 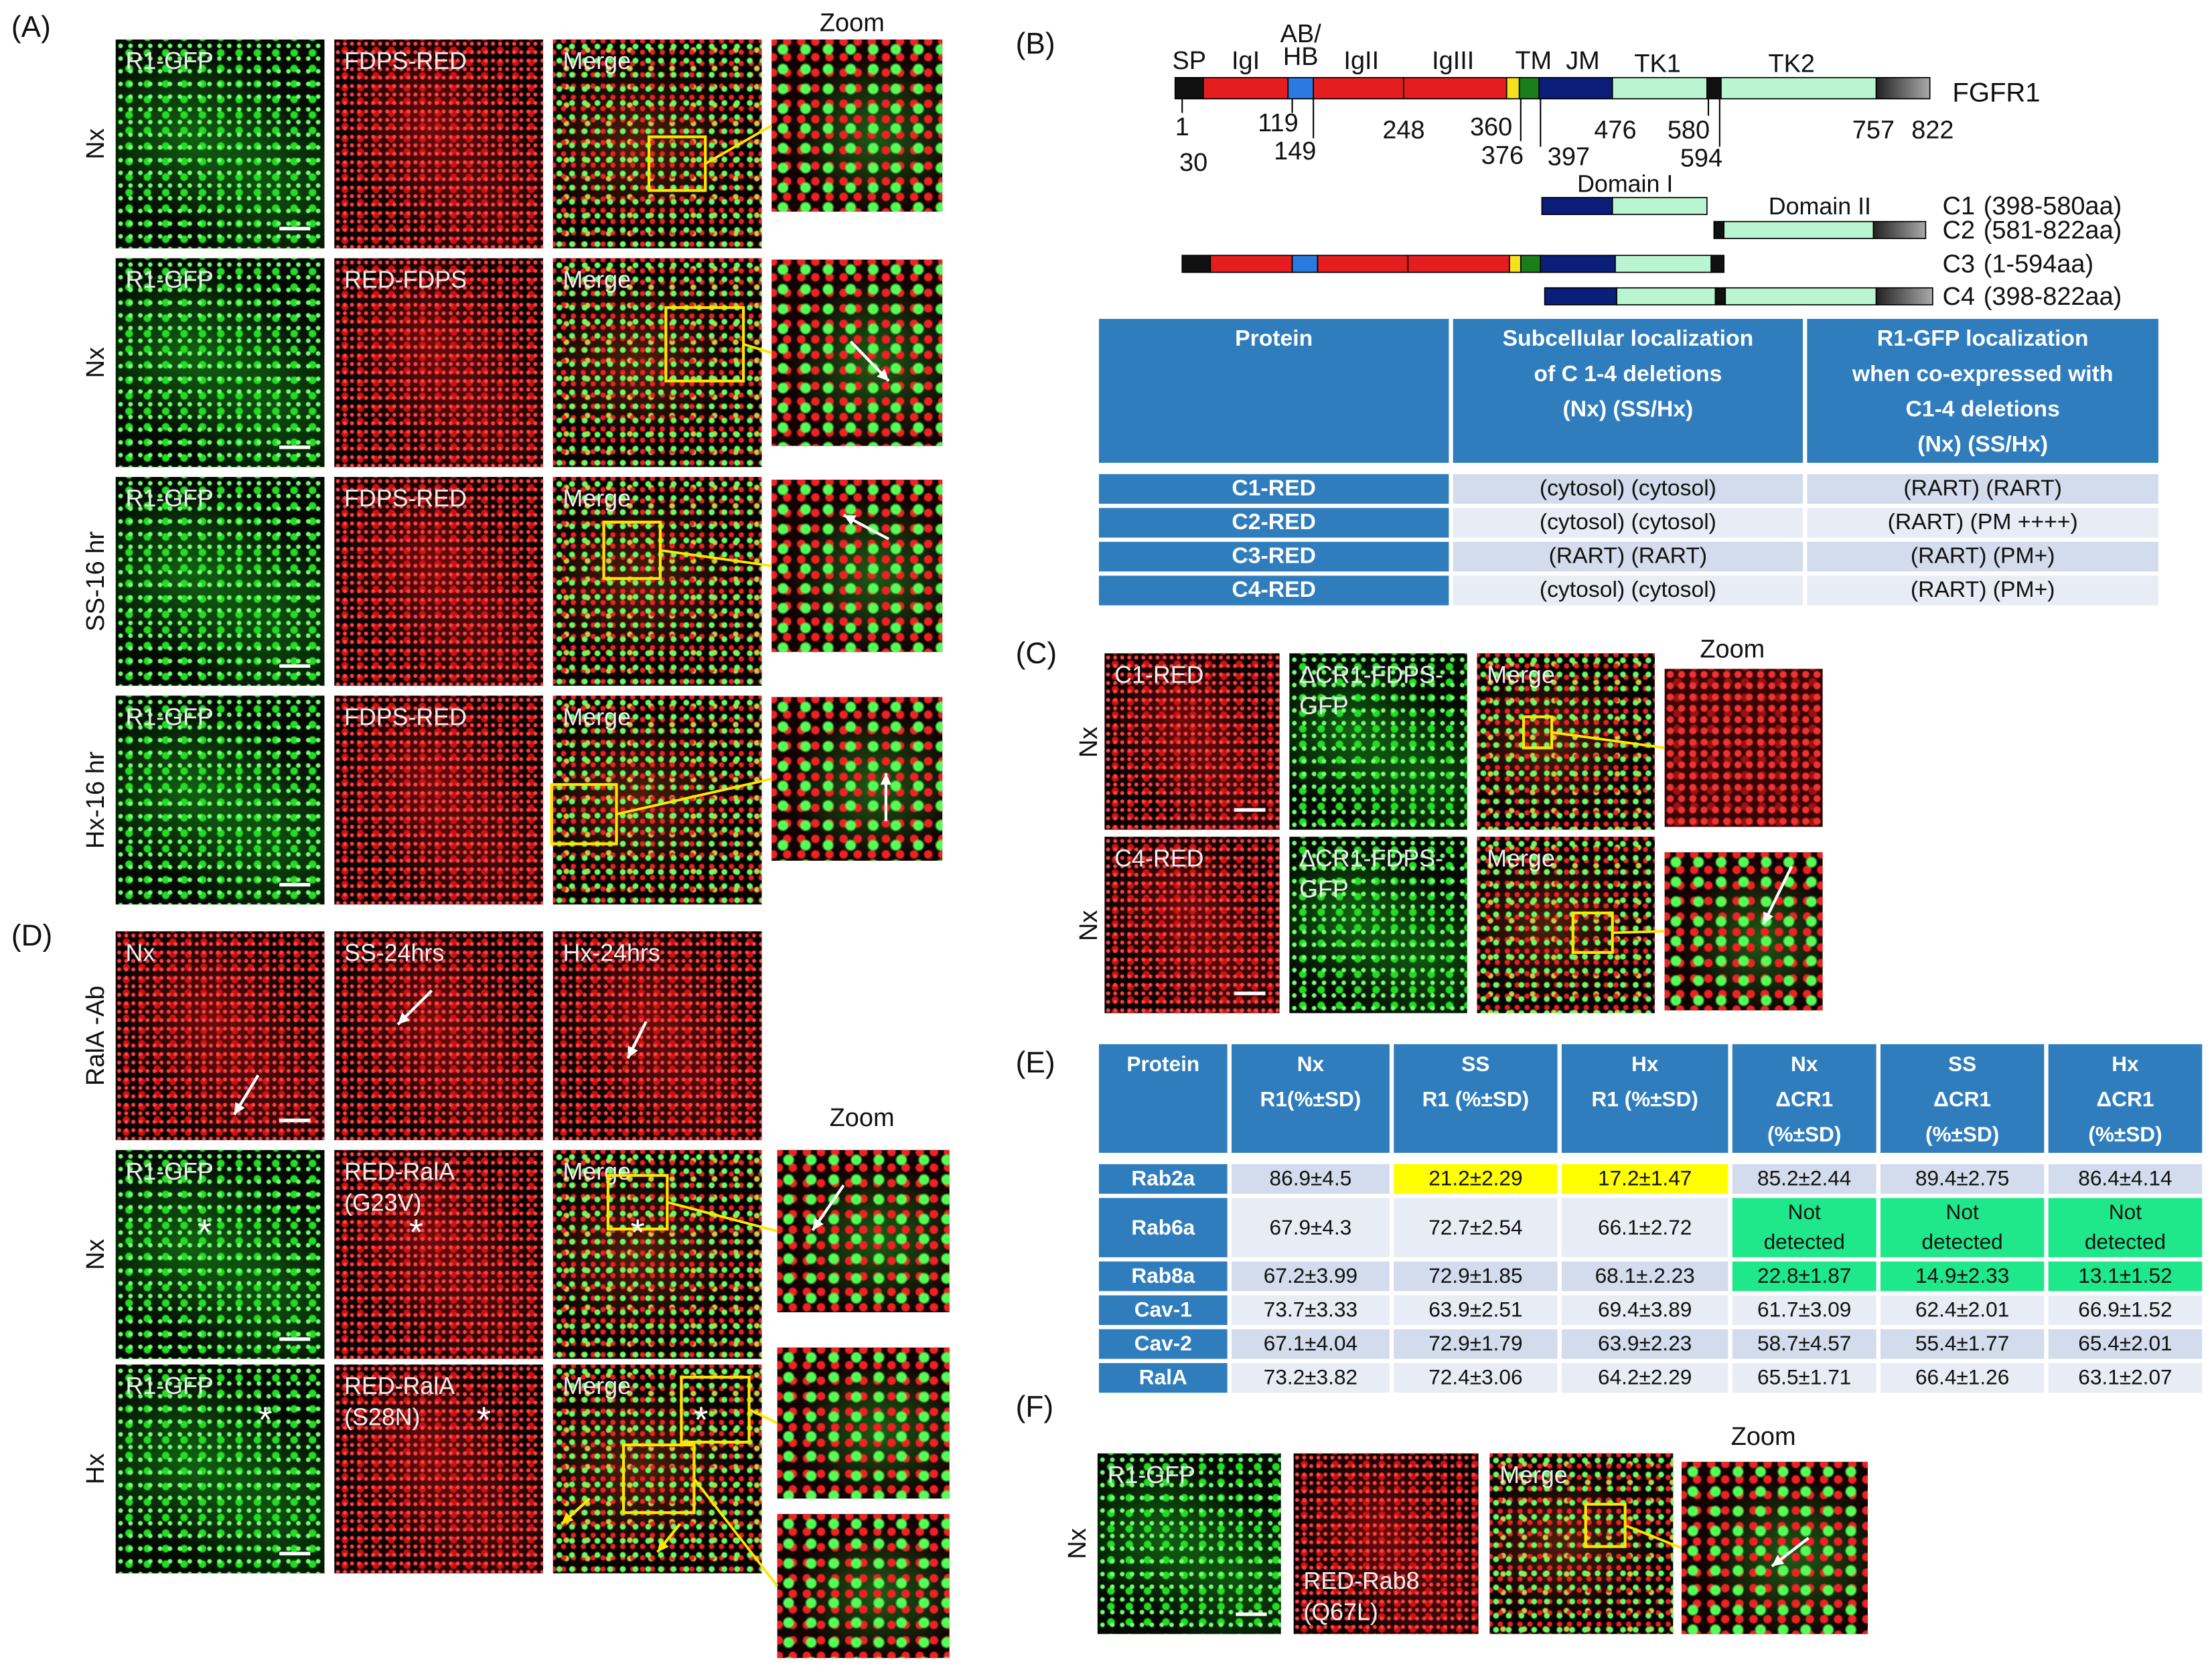 I want to click on header-line: Nx, so click(x=1804, y=1065).